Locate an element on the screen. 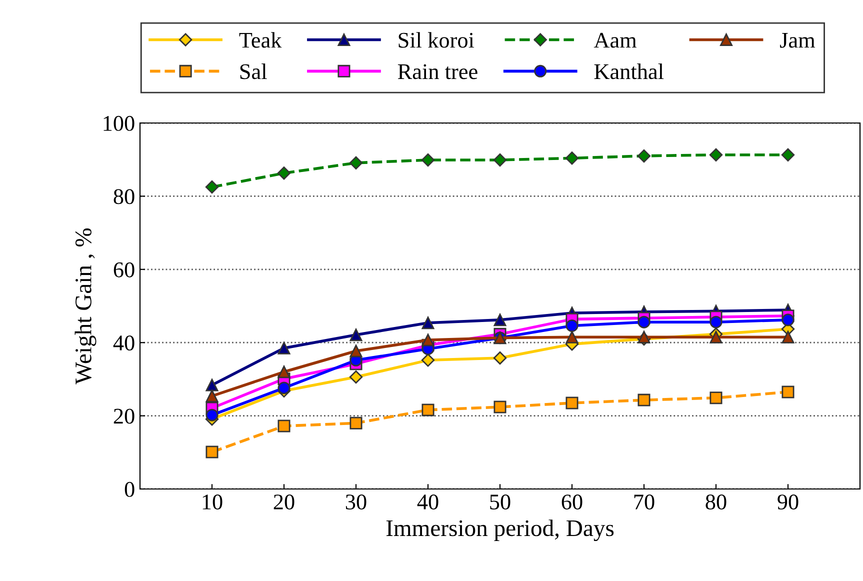  y-tick-label: 0 is located at coordinates (129, 489).